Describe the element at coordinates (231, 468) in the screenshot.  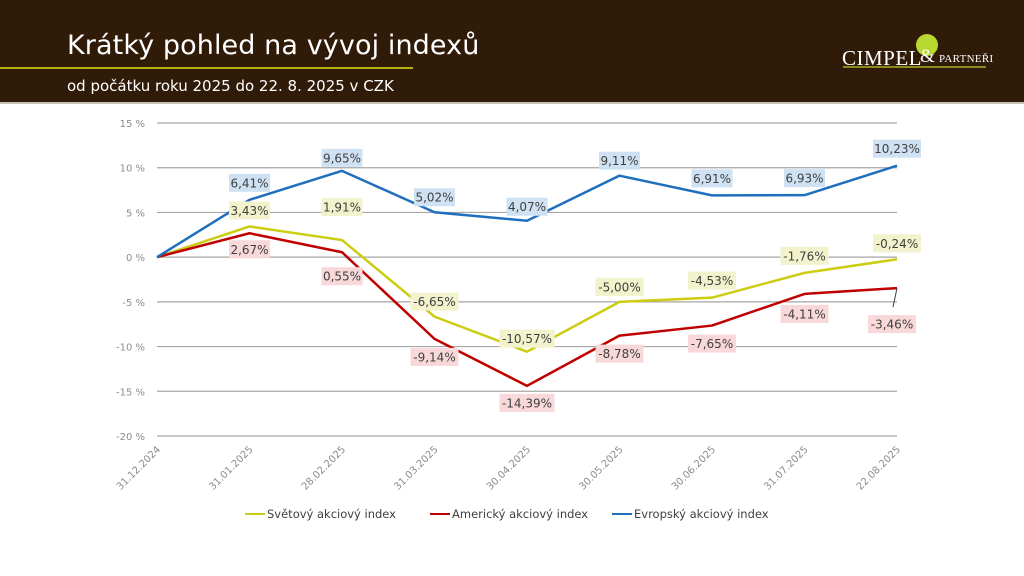
I see `x-tick-label: 31.01.2025` at that location.